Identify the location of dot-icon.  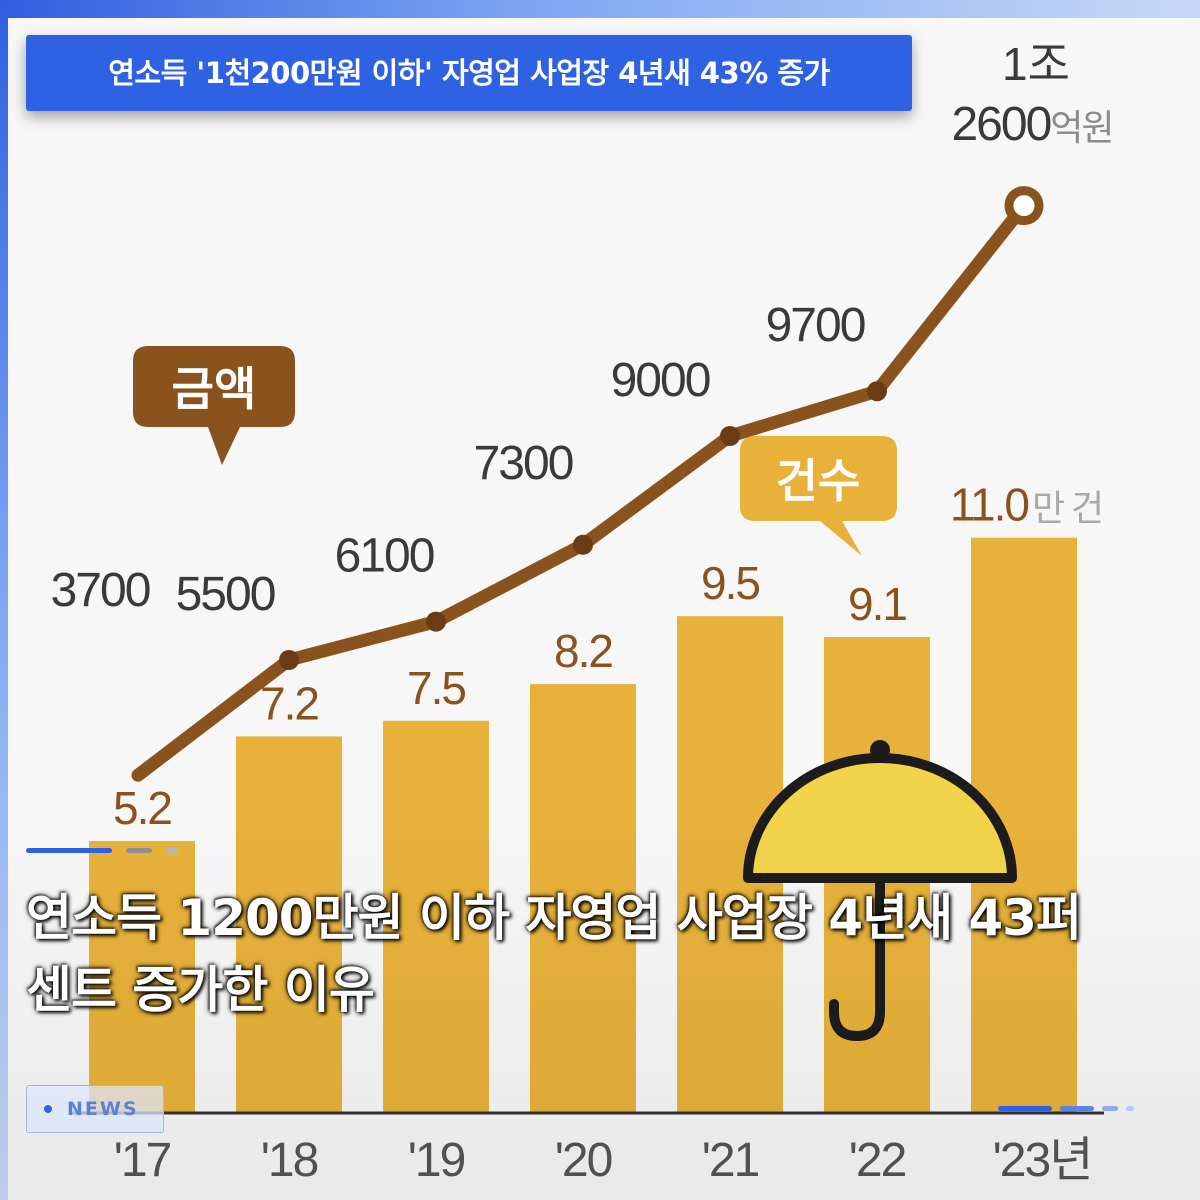
(48, 1109).